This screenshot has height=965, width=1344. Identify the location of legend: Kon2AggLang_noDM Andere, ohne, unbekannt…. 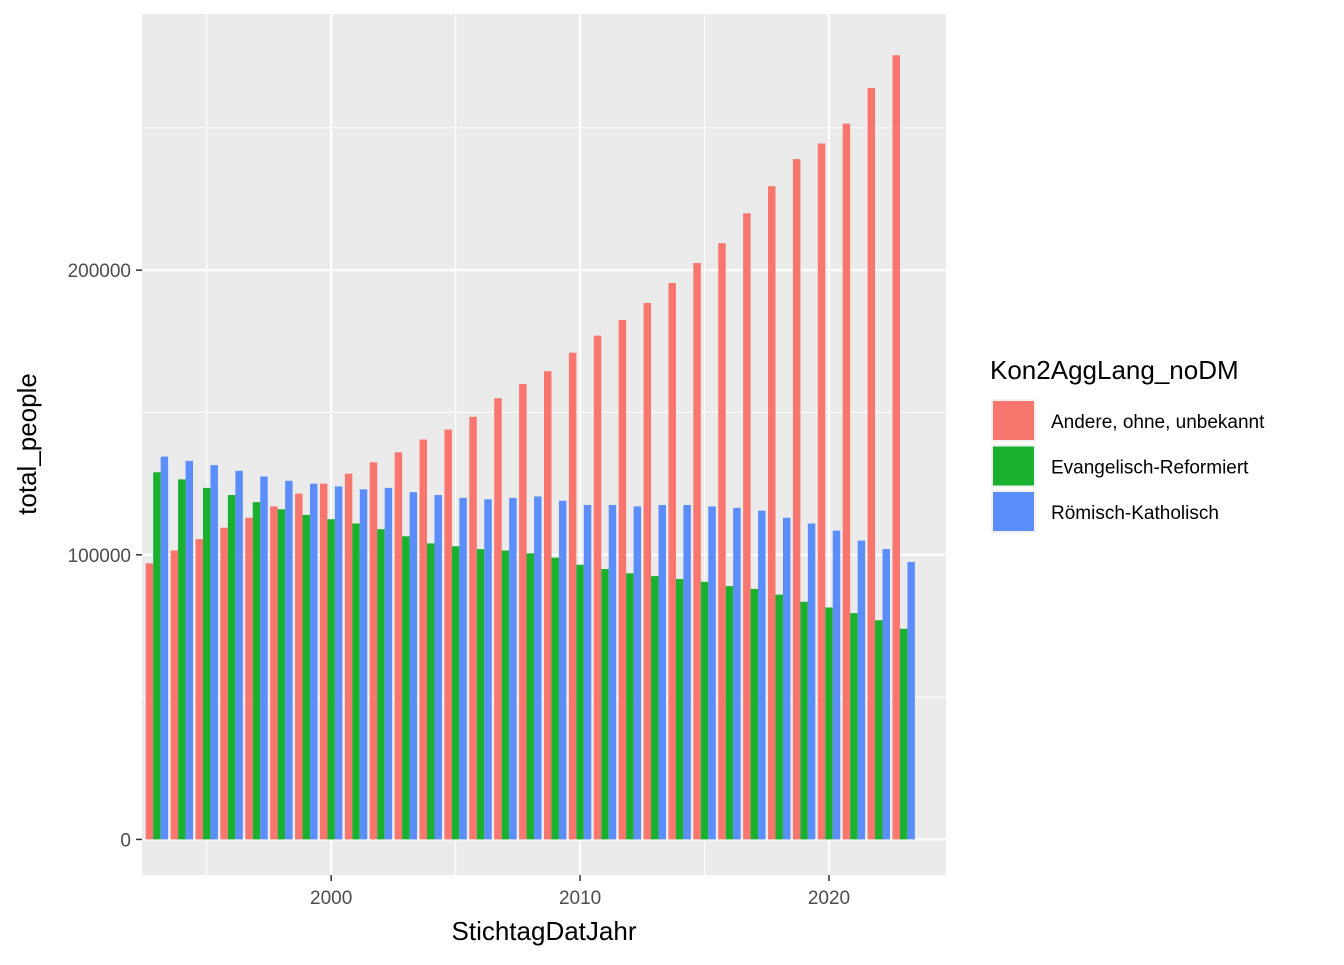
(1127, 444).